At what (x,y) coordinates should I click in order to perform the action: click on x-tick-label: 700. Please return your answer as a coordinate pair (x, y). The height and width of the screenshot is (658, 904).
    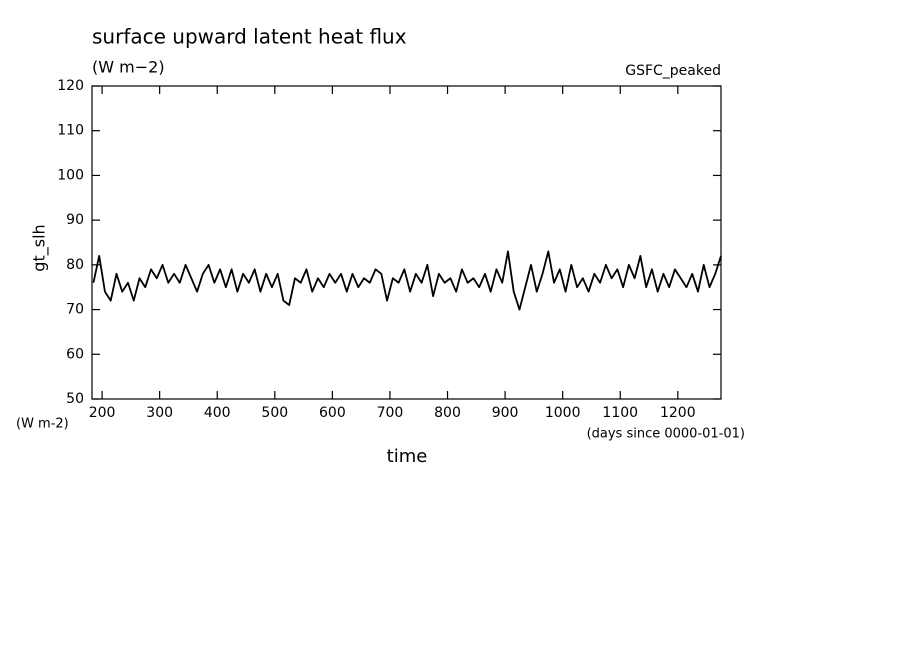
    Looking at the image, I should click on (390, 413).